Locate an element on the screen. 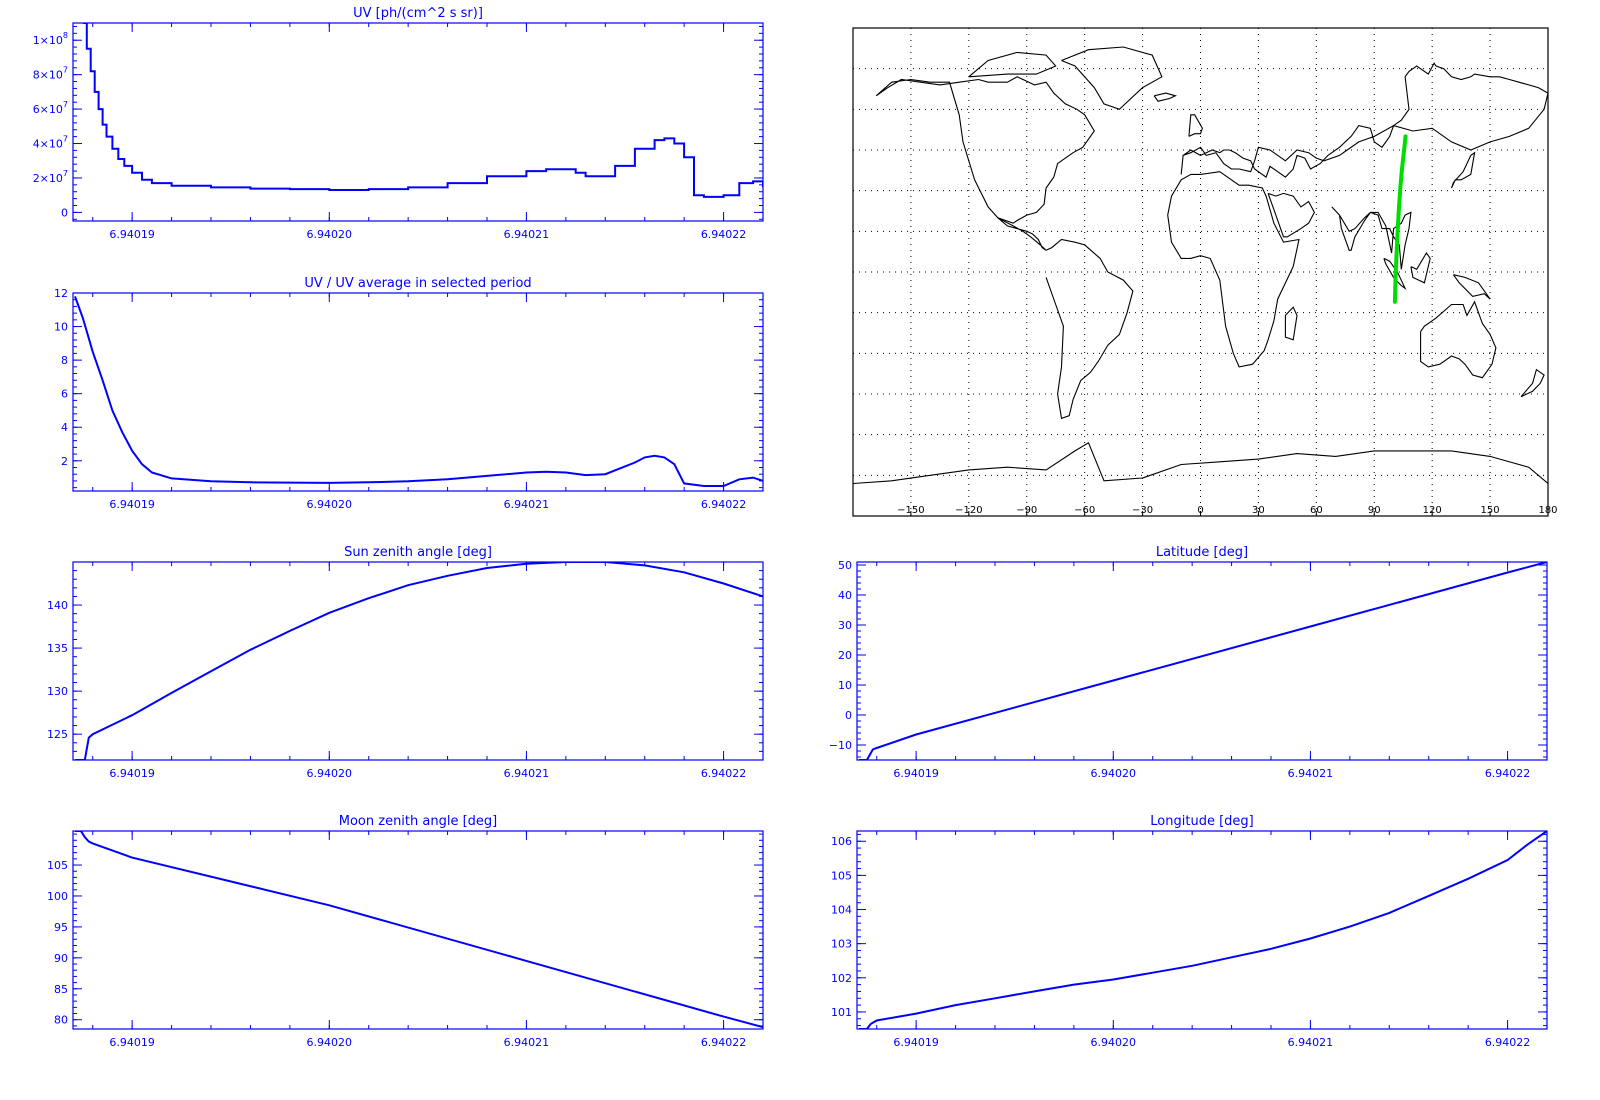 Image resolution: width=1600 pixels, height=1100 pixels. y-tick-base: 102 is located at coordinates (841, 978).